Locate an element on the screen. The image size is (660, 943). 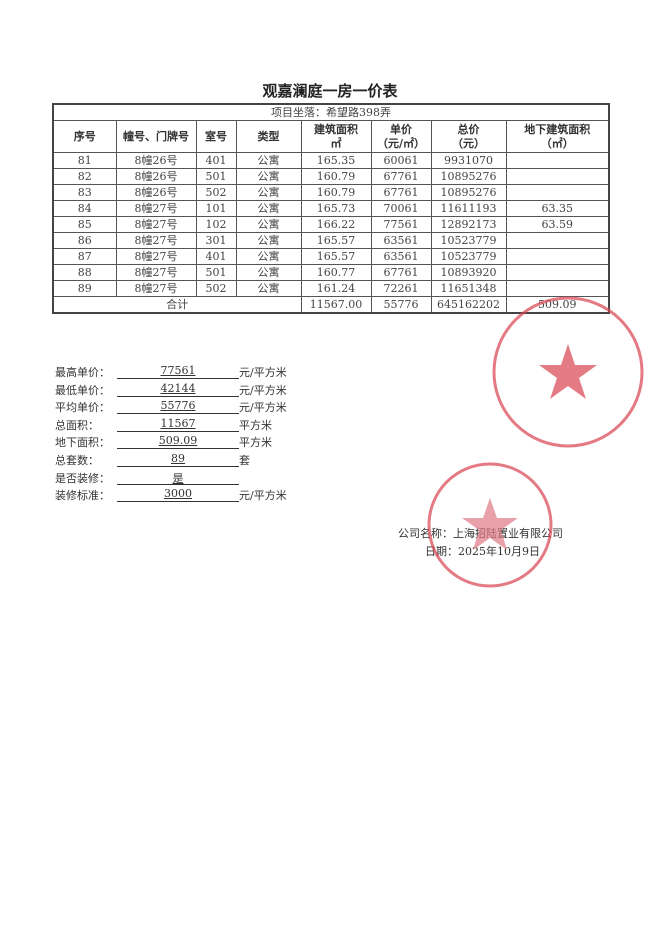
table-cell: 102 is located at coordinates (216, 224).